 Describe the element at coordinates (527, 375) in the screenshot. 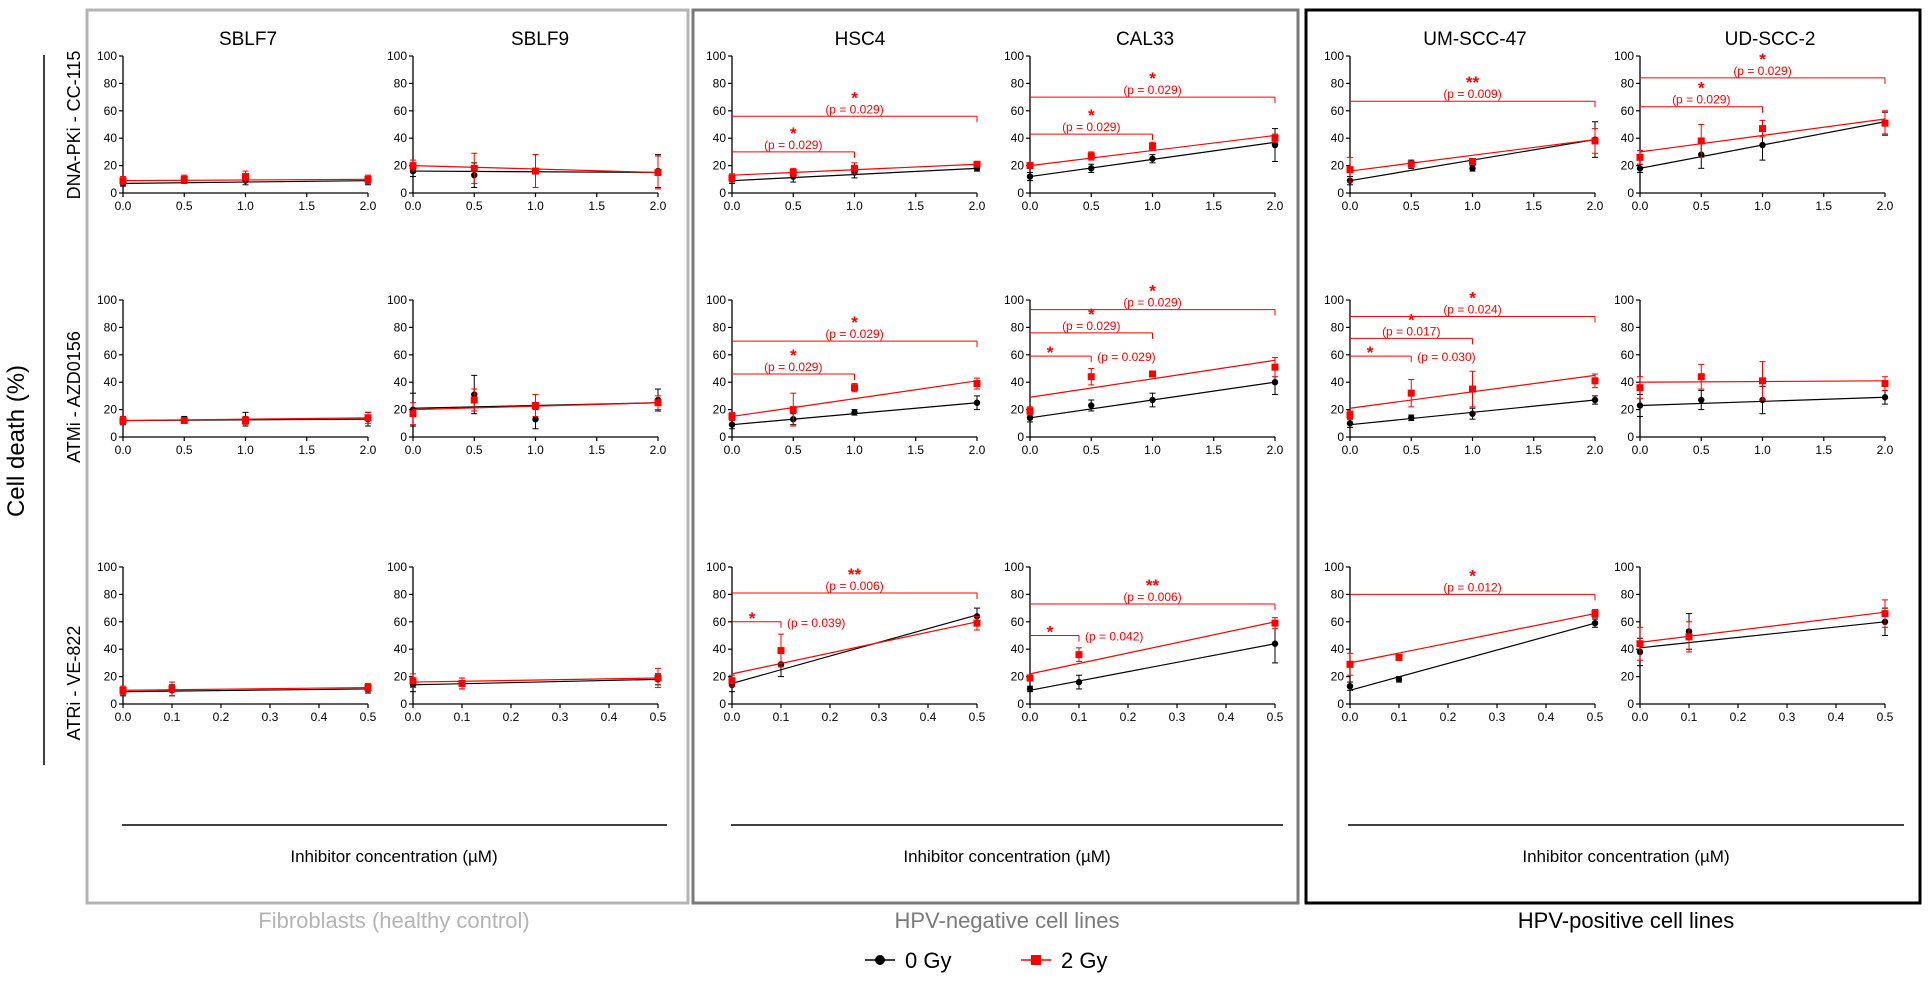

I see `panel-atmi-azd0156-sblf9: 0 20 40 60 80 100 0.0 0.5 1.0 1.5 2.0` at that location.